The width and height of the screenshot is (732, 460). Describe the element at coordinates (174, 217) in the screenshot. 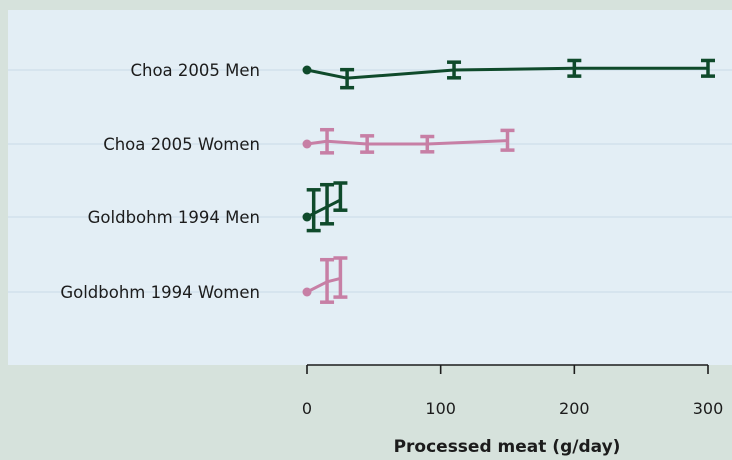

I see `row-label: Goldbohm 1994 Men` at that location.